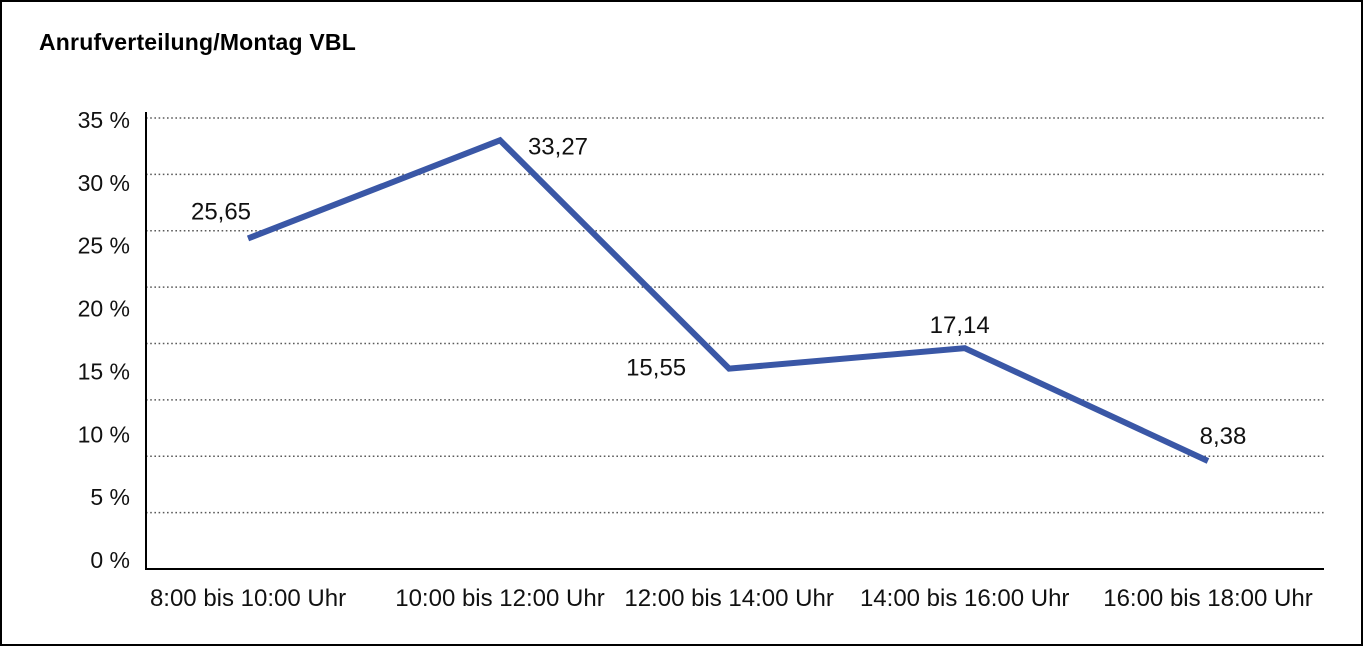 The height and width of the screenshot is (646, 1363). What do you see at coordinates (110, 560) in the screenshot?
I see `y-tick-label: 0 %` at bounding box center [110, 560].